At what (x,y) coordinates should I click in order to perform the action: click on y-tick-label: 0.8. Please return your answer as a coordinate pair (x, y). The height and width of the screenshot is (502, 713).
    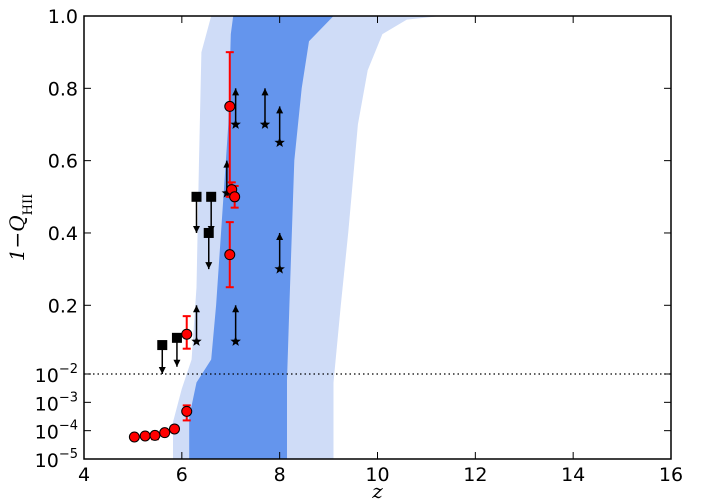
    Looking at the image, I should click on (63, 89).